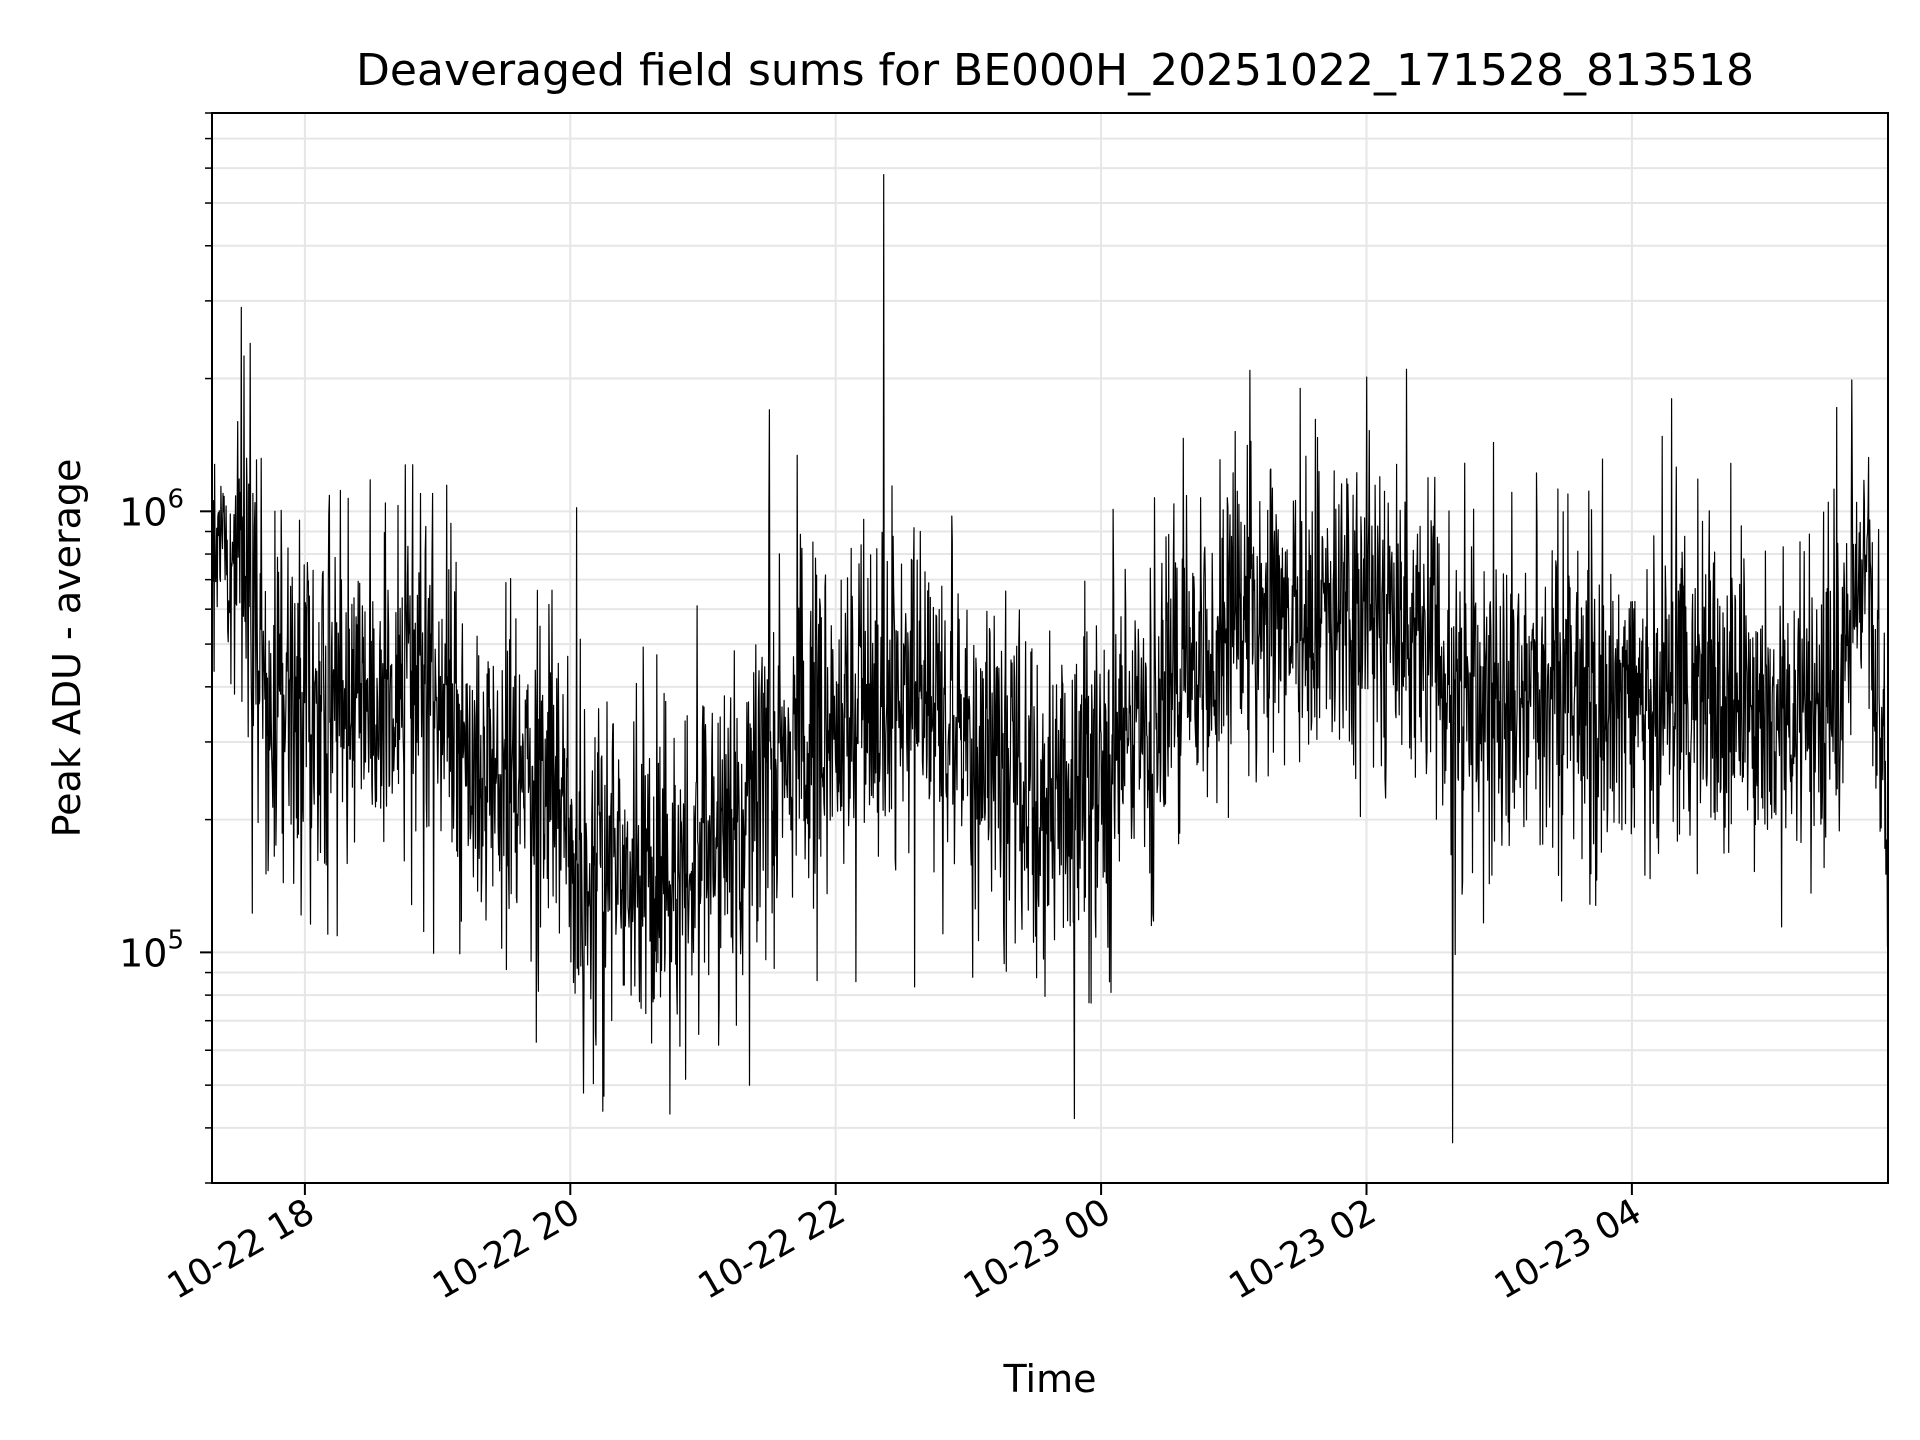  Describe the element at coordinates (1050, 1379) in the screenshot. I see `x-axis-label: Time` at that location.